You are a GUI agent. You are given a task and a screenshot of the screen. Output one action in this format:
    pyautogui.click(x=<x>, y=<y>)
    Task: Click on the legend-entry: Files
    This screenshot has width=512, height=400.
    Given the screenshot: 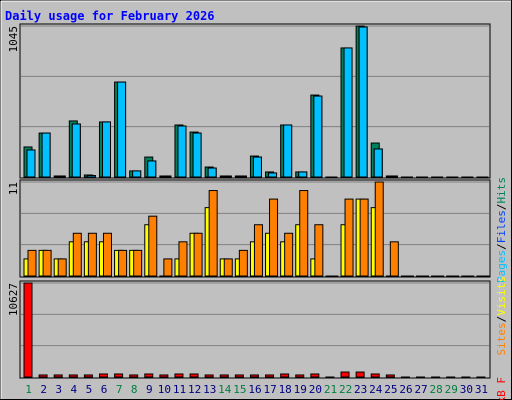 What is the action you would take?
    pyautogui.click(x=501, y=226)
    